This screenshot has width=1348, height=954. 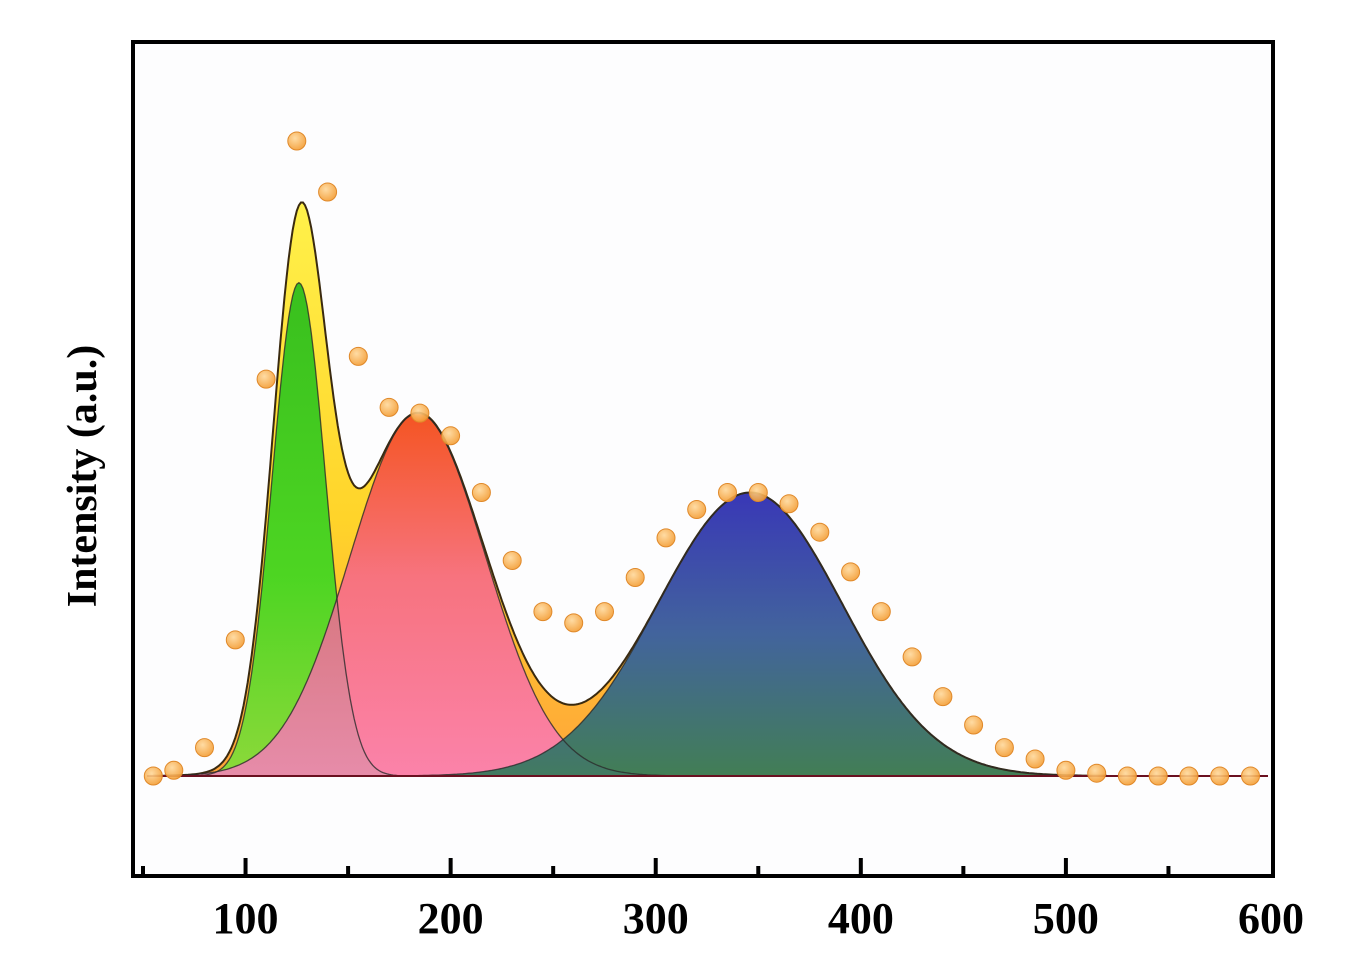 I want to click on x-tick-label: 500, so click(x=1066, y=918).